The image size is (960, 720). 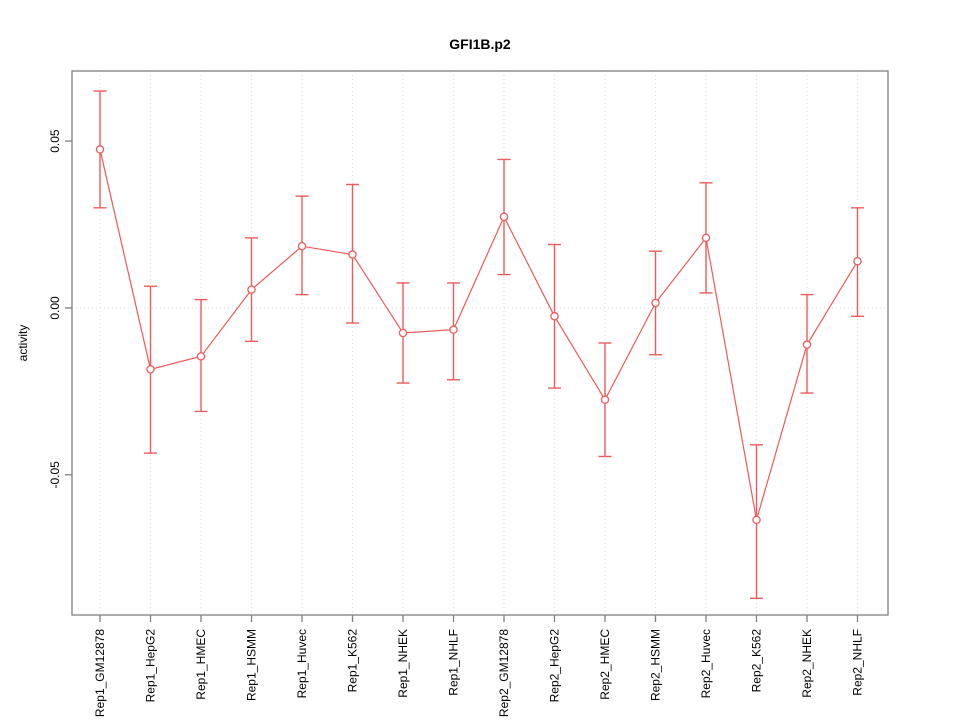 I want to click on y-tick-label: 0.00, so click(x=55, y=308).